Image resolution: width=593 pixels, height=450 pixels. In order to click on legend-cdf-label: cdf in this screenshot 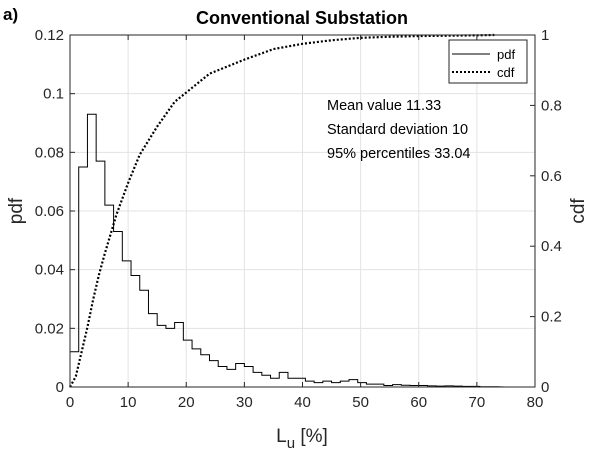, I will do `click(506, 72)`.